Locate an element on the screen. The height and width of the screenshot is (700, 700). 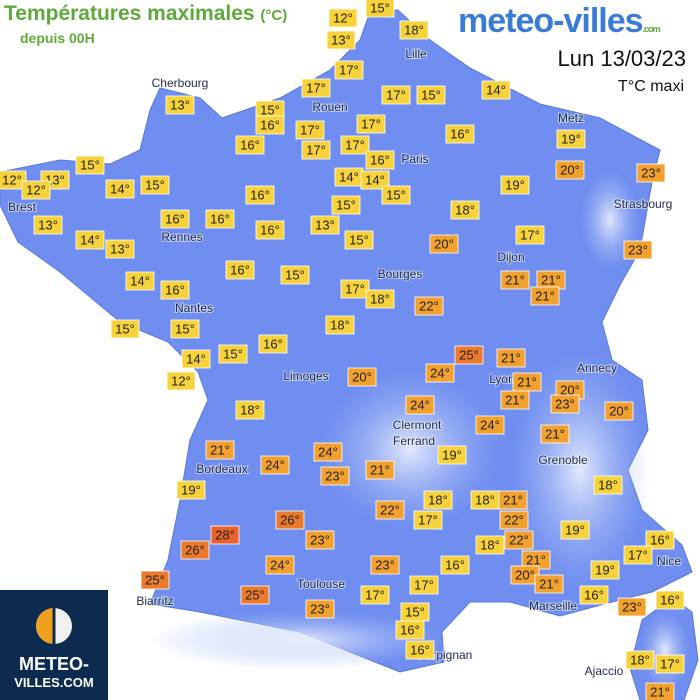
city-name: Biarritz is located at coordinates (154, 601).